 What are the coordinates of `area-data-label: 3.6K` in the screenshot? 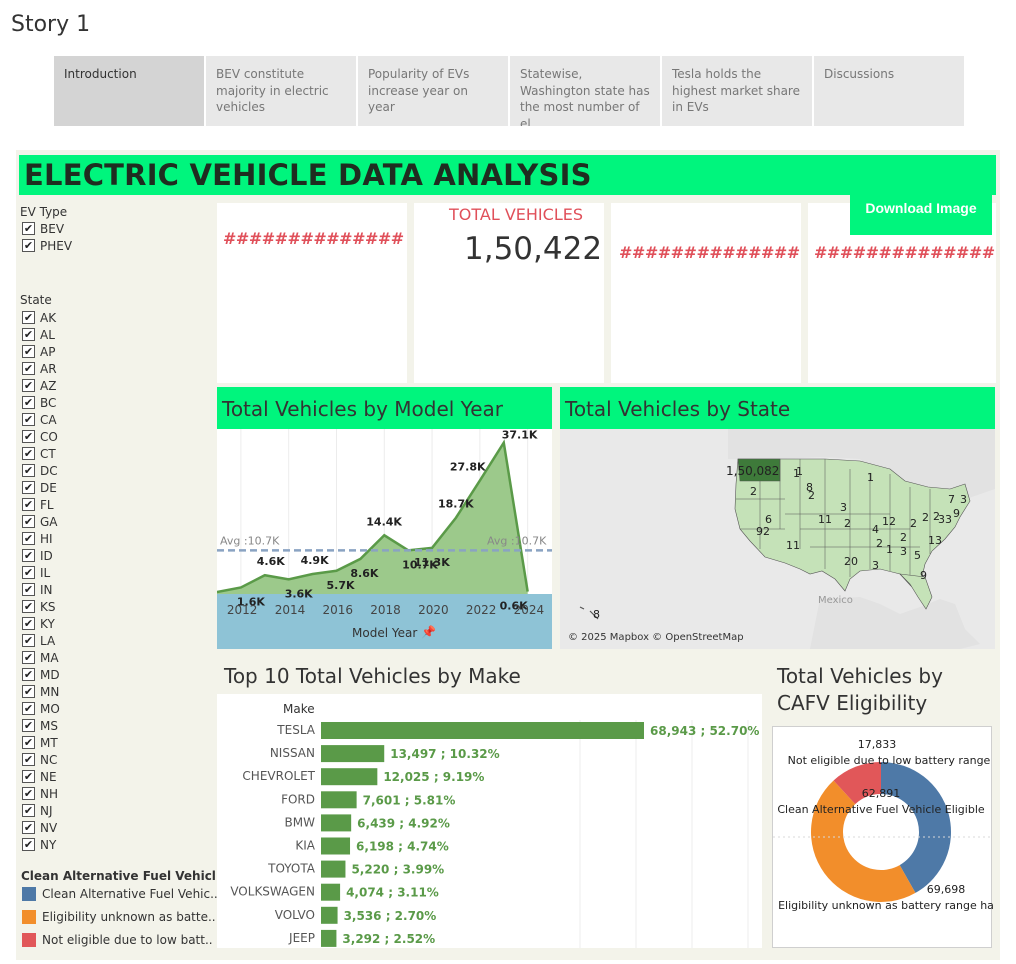 It's located at (299, 593).